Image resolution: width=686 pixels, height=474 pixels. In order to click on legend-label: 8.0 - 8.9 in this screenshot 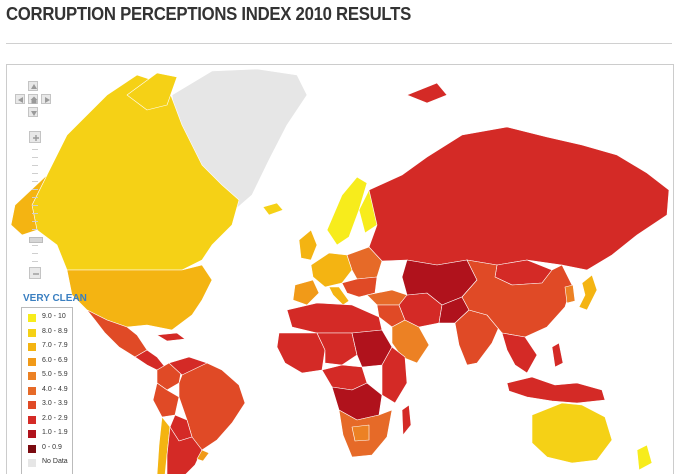, I will do `click(55, 331)`.